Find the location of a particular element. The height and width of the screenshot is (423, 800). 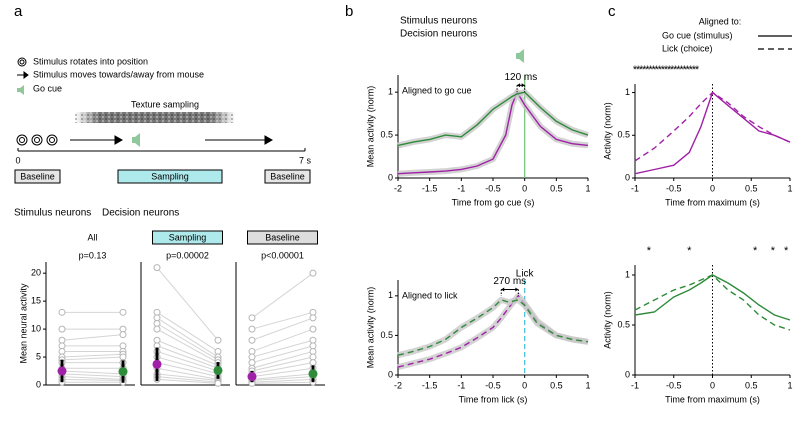

p-value: p=0.13 is located at coordinates (93, 255).